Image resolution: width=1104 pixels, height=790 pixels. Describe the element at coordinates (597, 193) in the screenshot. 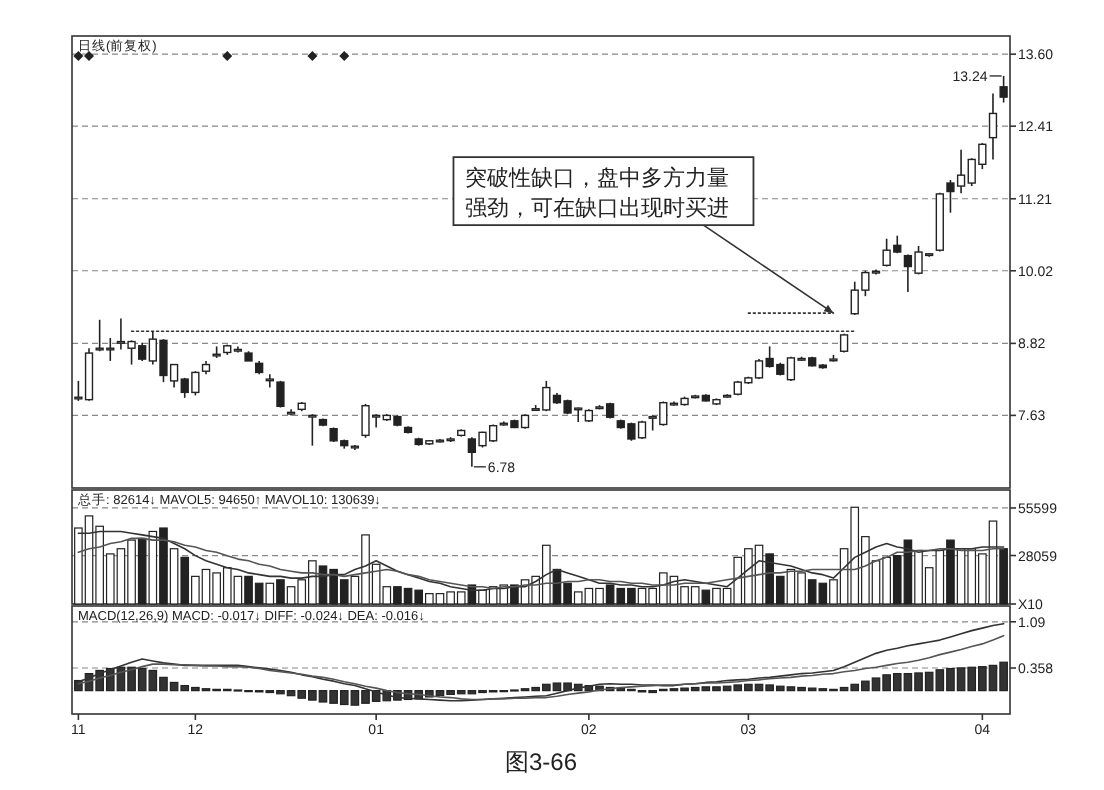

I see `annotation: 突破性缺口，盘中多方力量强劲，可在缺口出现时买进` at that location.